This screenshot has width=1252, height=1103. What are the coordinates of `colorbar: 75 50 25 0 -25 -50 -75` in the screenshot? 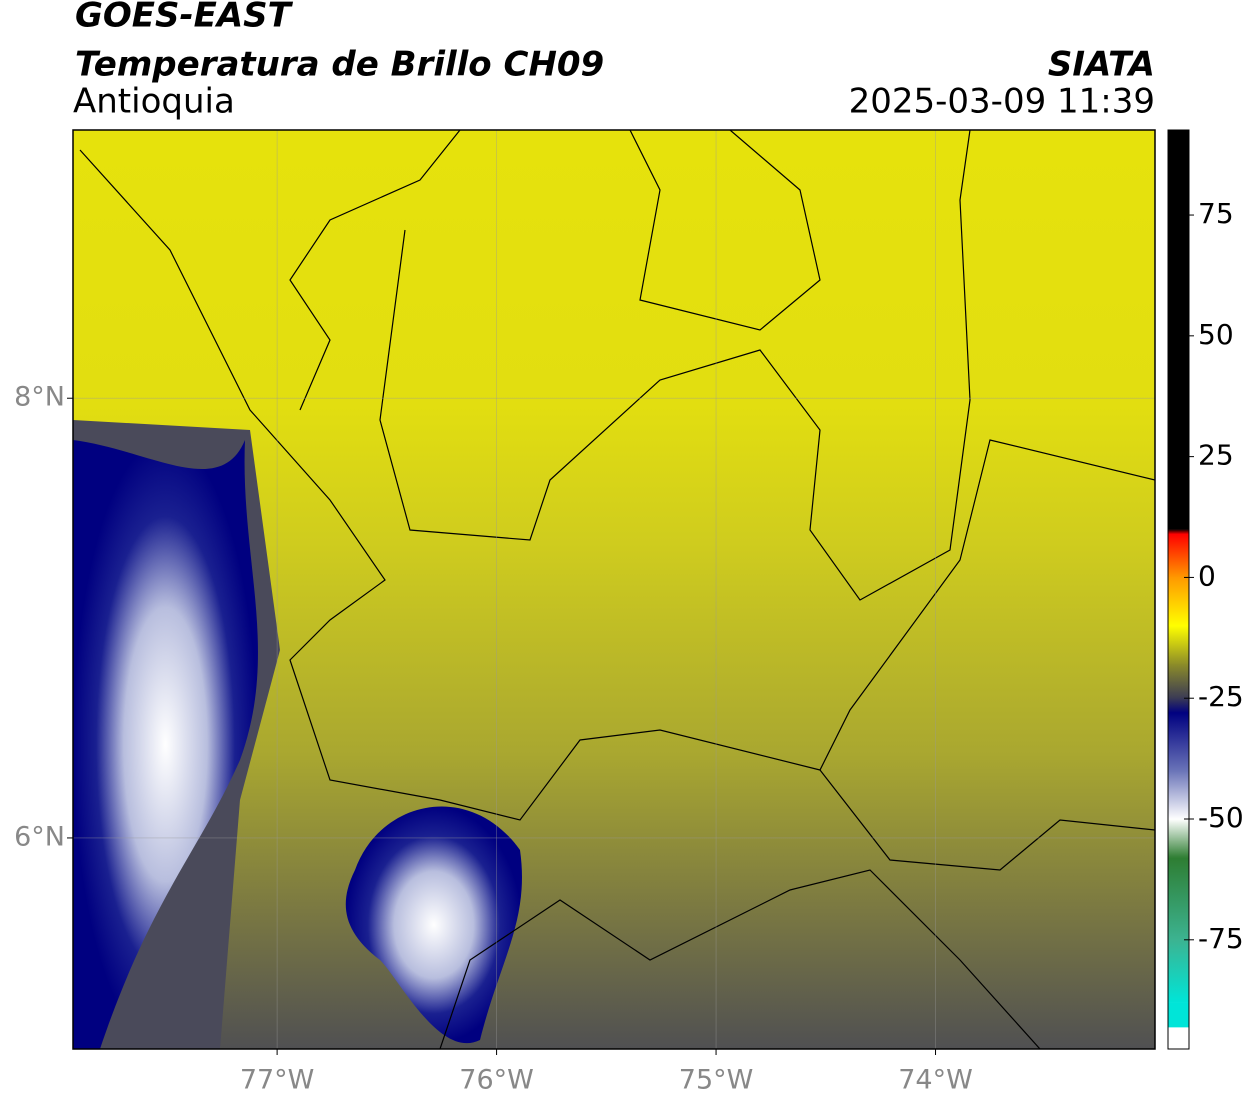 It's located at (1206, 590).